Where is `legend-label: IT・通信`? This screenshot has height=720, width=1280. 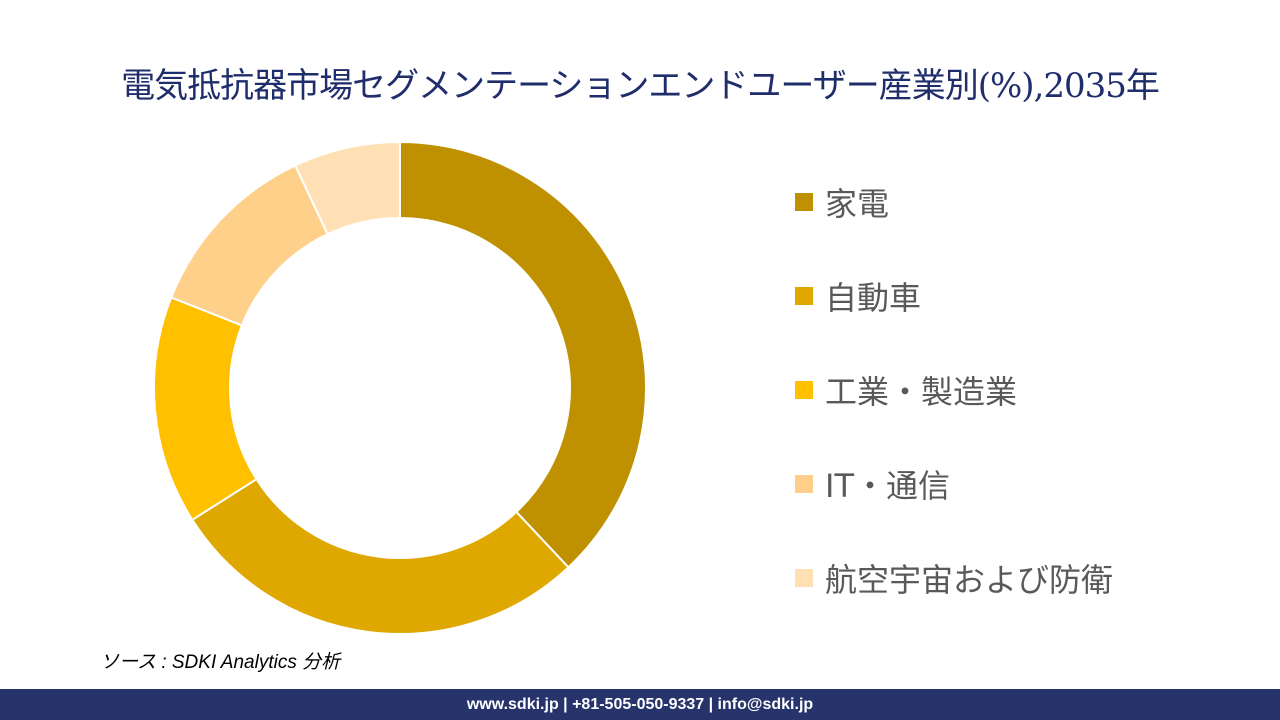
legend-label: IT・通信 is located at coordinates (887, 485).